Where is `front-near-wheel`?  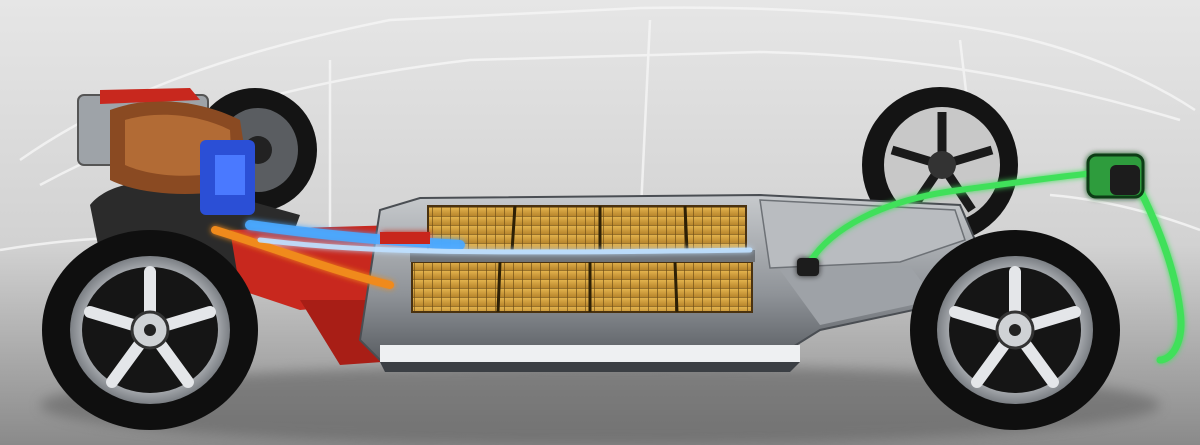 front-near-wheel is located at coordinates (150, 330).